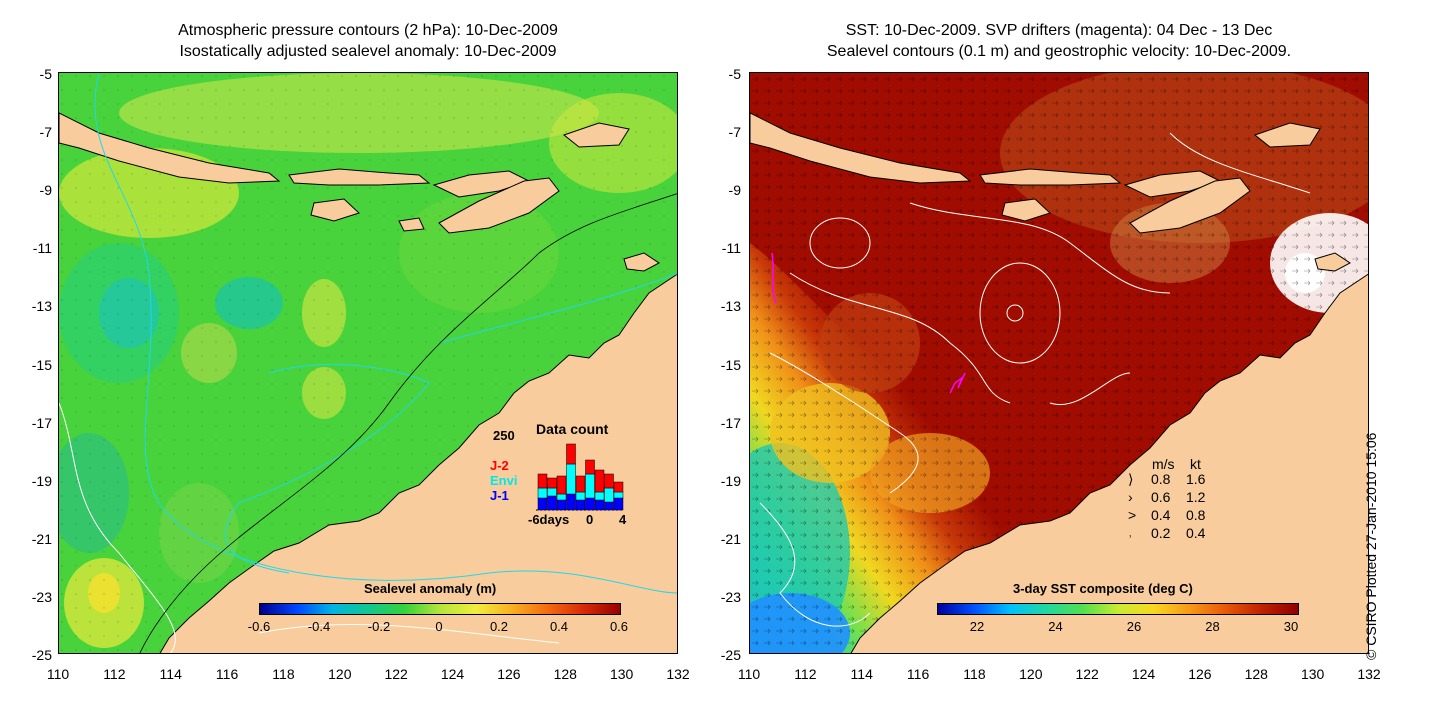 The height and width of the screenshot is (720, 1440). Describe the element at coordinates (430, 588) in the screenshot. I see `sealevel-colorbar-label: Sealevel anomaly (m)` at that location.